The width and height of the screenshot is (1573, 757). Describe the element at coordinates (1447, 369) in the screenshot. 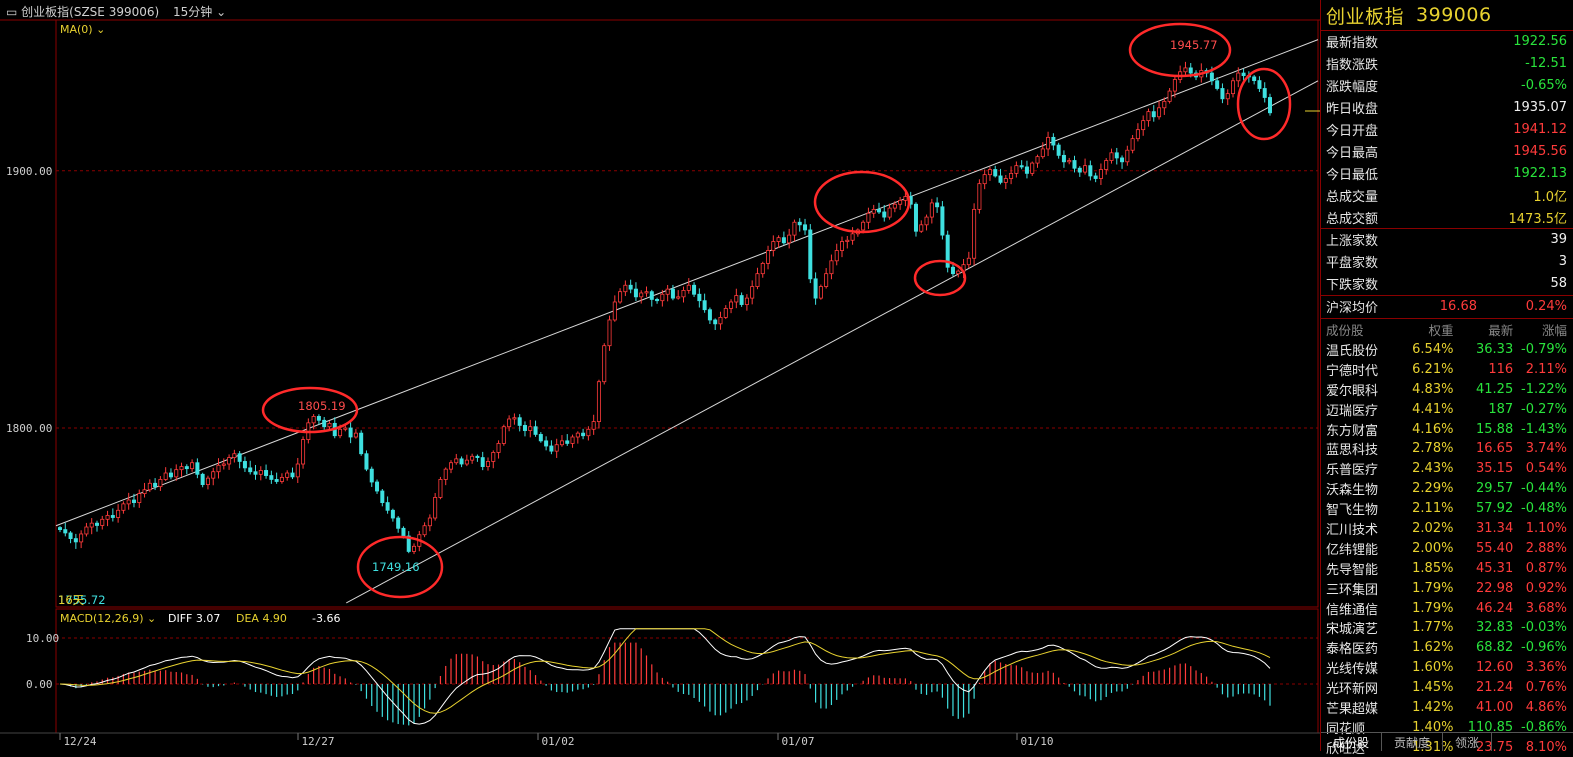

I see `stock-row: 宁德时代 6.21% 116 2.11%` at that location.